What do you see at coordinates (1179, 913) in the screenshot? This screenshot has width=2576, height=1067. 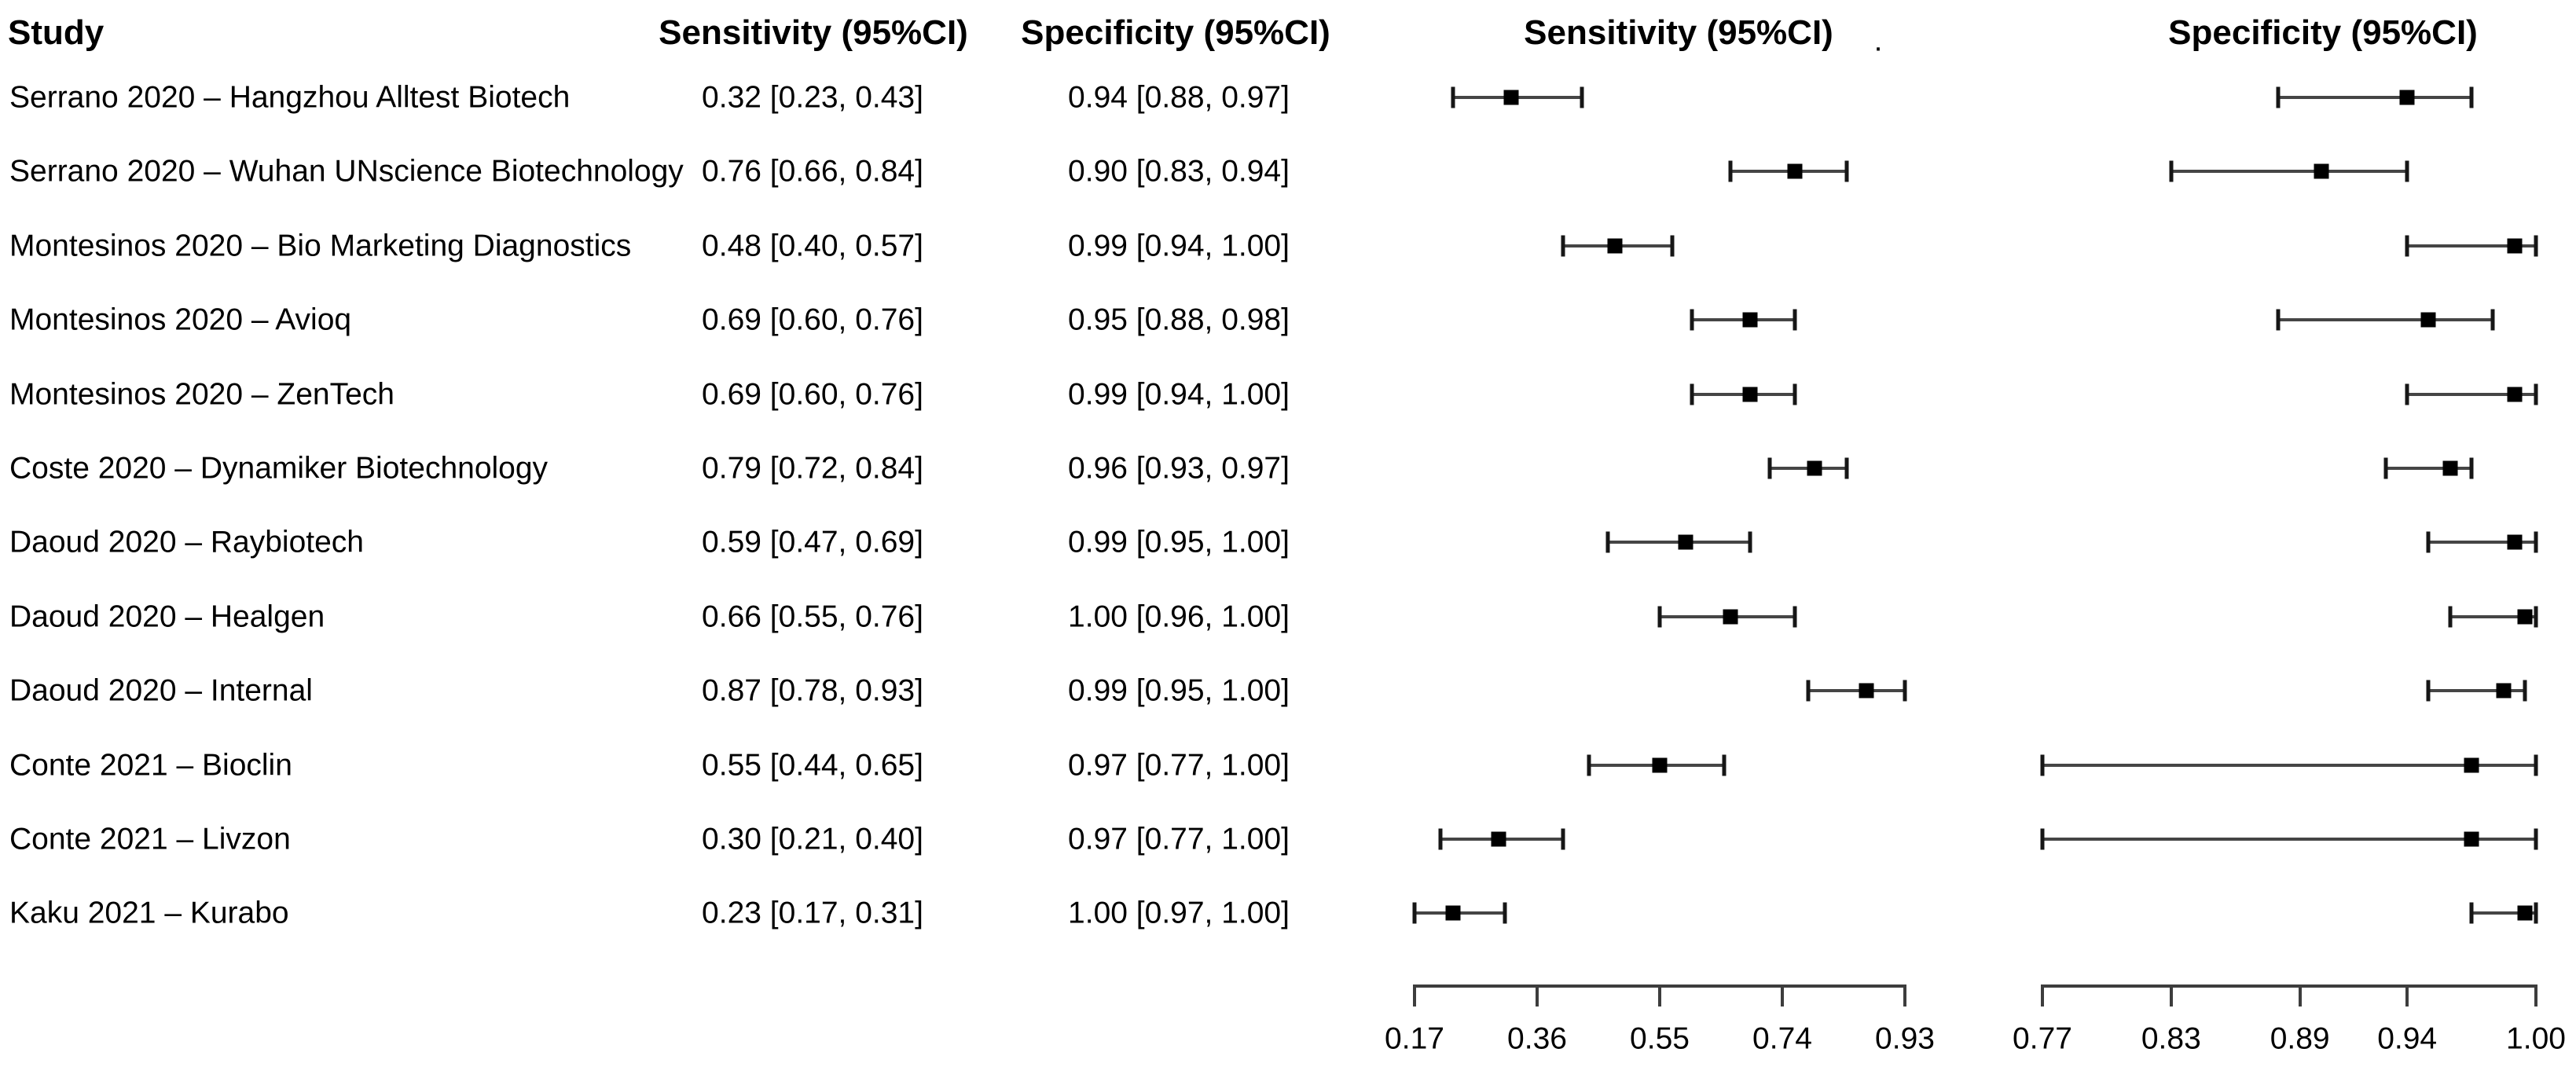 I see `specificity-value: 1.00 [0.97, 1.00]` at bounding box center [1179, 913].